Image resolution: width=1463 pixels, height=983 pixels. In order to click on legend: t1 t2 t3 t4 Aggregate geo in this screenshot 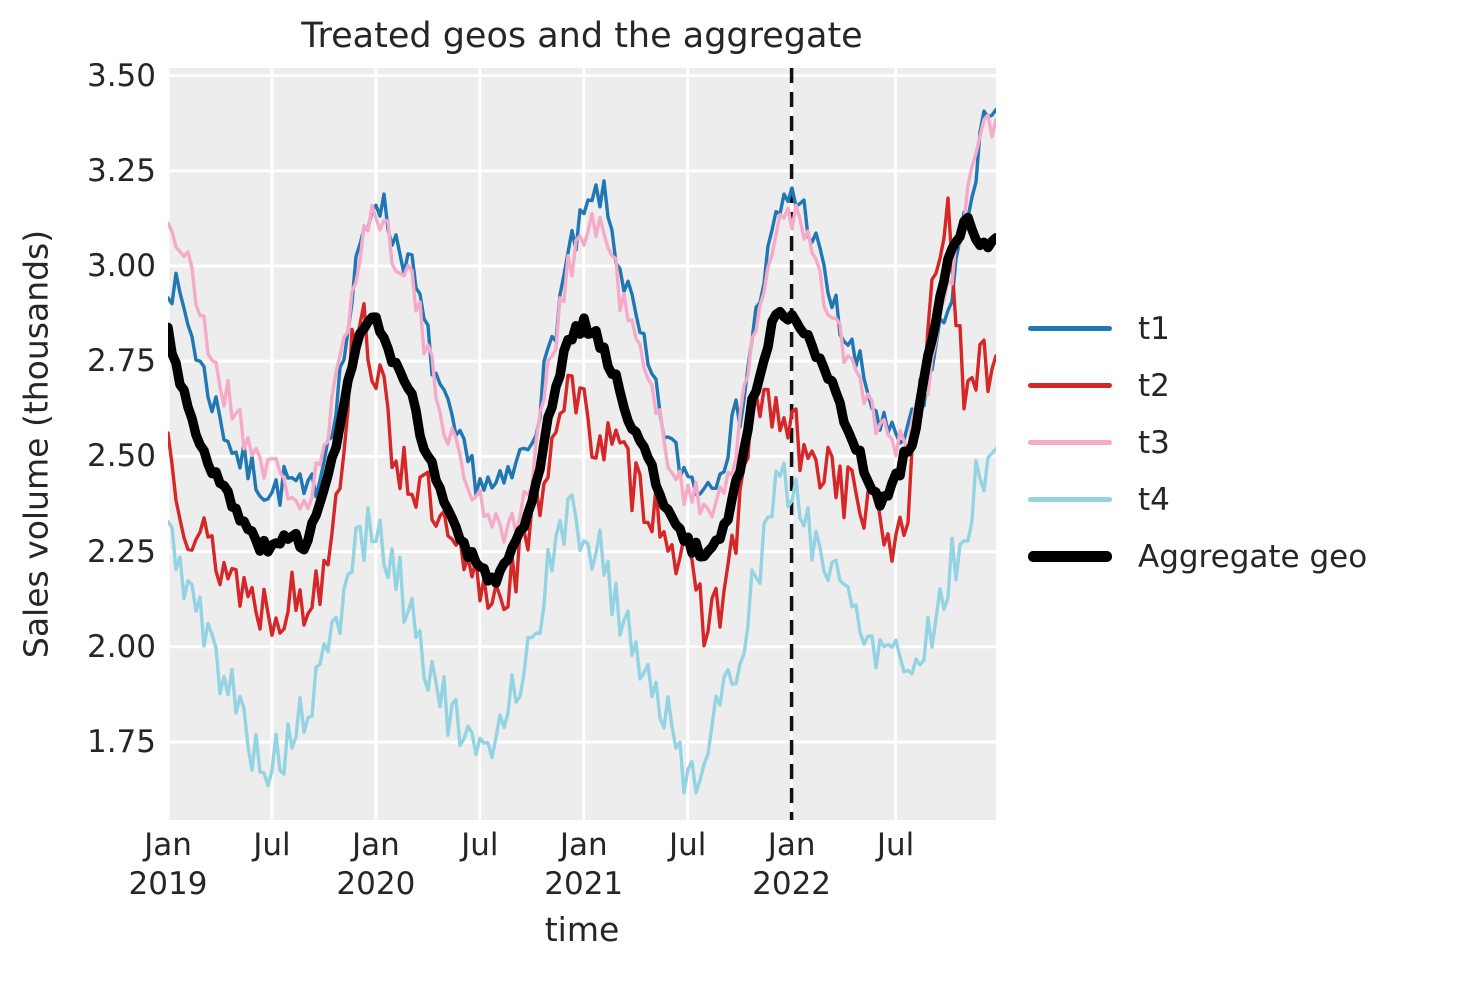, I will do `click(1197, 442)`.